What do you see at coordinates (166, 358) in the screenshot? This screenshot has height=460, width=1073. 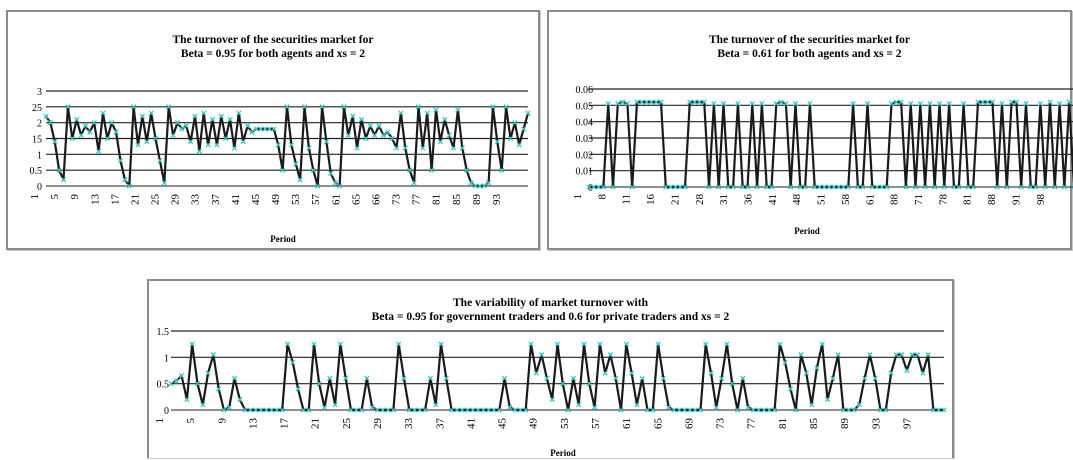 I see `y-tick-label: 1` at bounding box center [166, 358].